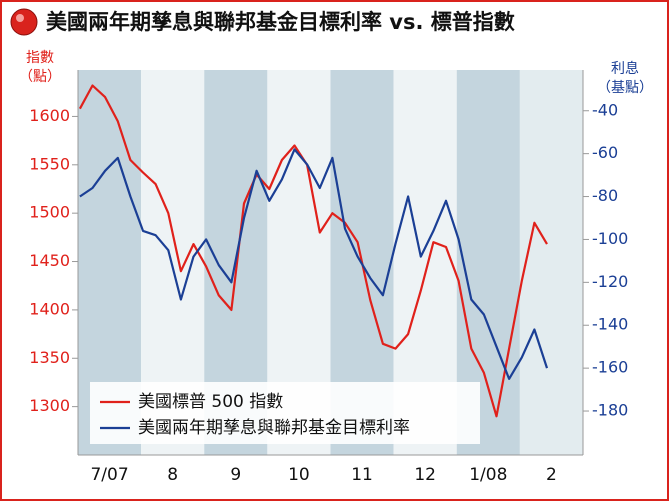 This screenshot has width=669, height=501. What do you see at coordinates (109, 475) in the screenshot?
I see `x-tick-label: 7/07` at bounding box center [109, 475].